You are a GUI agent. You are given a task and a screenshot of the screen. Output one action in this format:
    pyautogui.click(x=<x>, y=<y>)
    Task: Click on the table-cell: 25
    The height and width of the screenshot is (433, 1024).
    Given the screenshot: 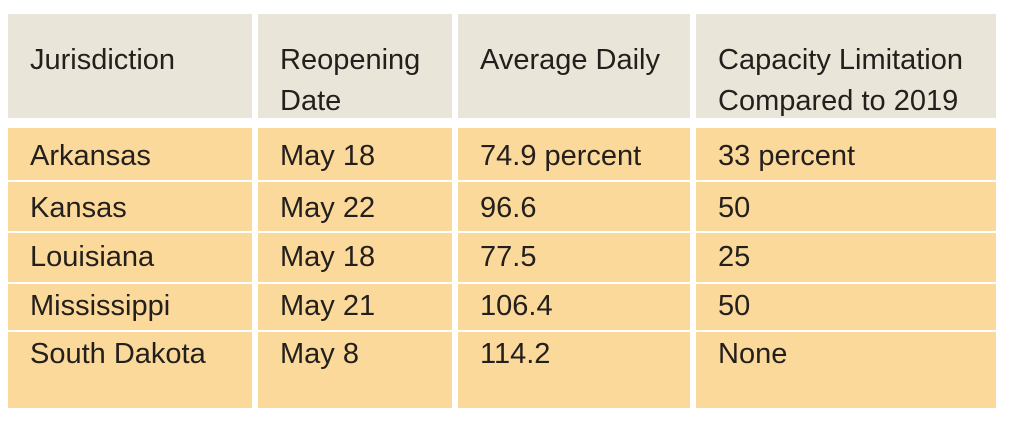 What is the action you would take?
    pyautogui.click(x=846, y=257)
    